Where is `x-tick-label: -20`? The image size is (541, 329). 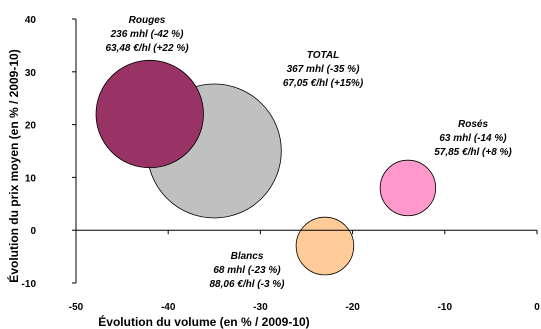 x-tick-label: -20 is located at coordinates (352, 307).